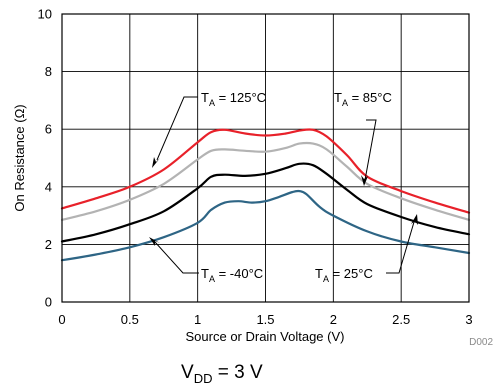  Describe the element at coordinates (401, 319) in the screenshot. I see `x-tick-label: 2.5` at that location.